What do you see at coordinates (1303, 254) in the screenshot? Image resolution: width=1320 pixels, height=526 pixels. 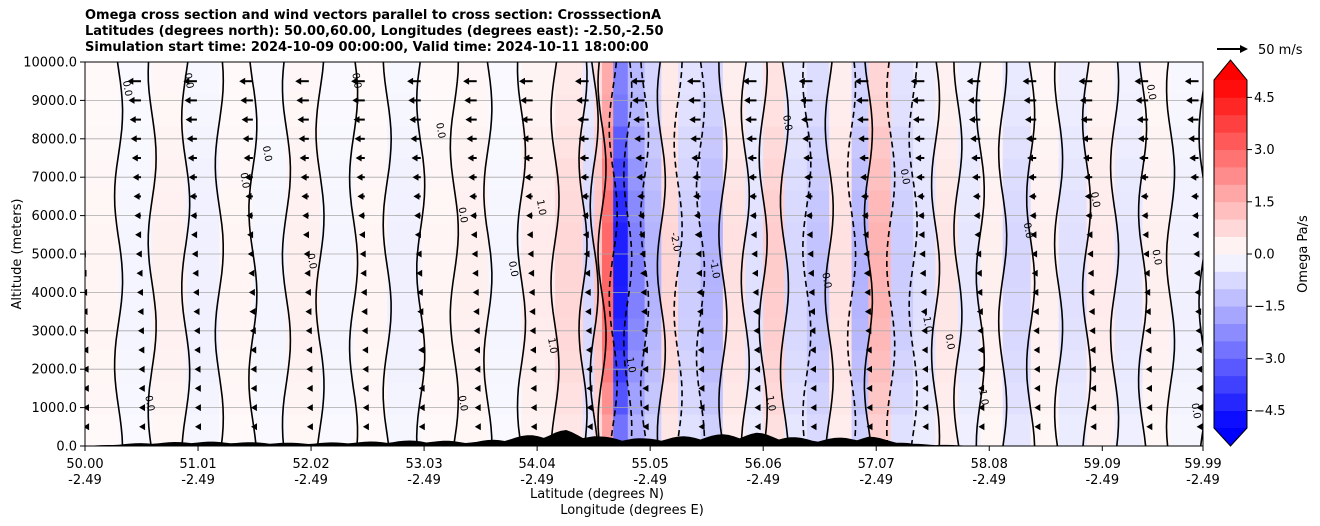 I see `colorbar-label: Omega Pa/s` at bounding box center [1303, 254].